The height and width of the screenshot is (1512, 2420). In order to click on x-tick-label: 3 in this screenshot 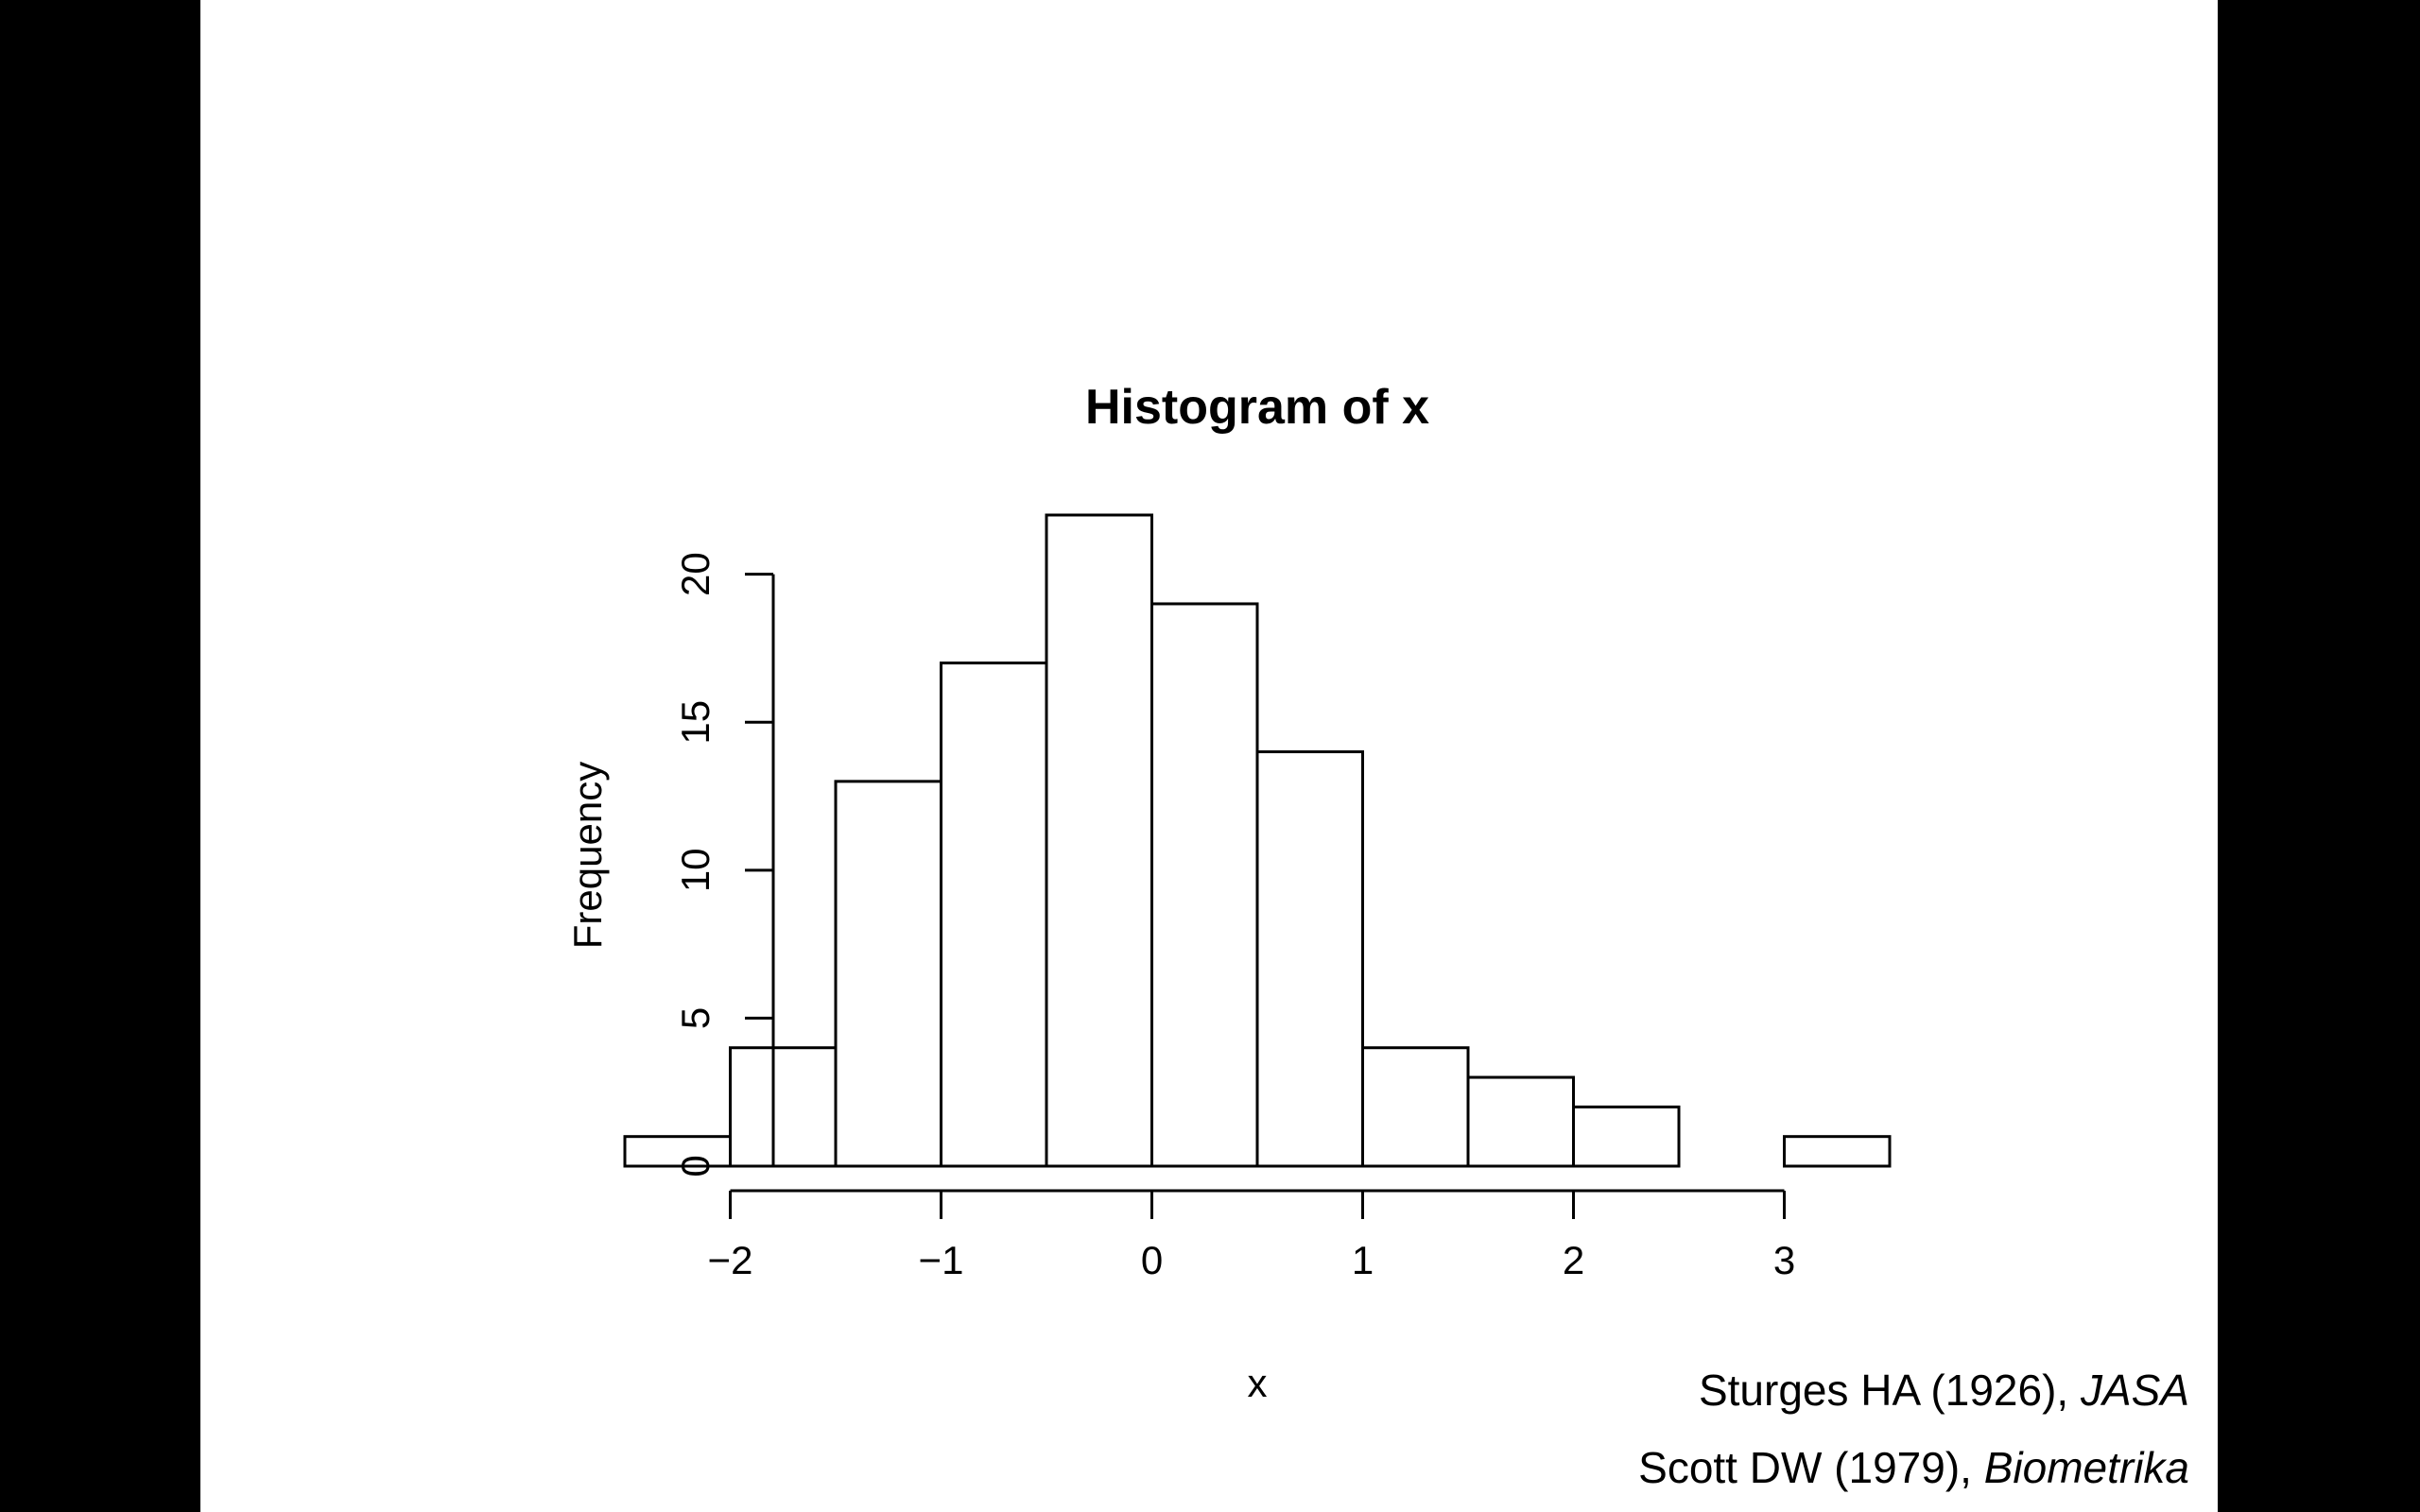, I will do `click(1784, 1260)`.